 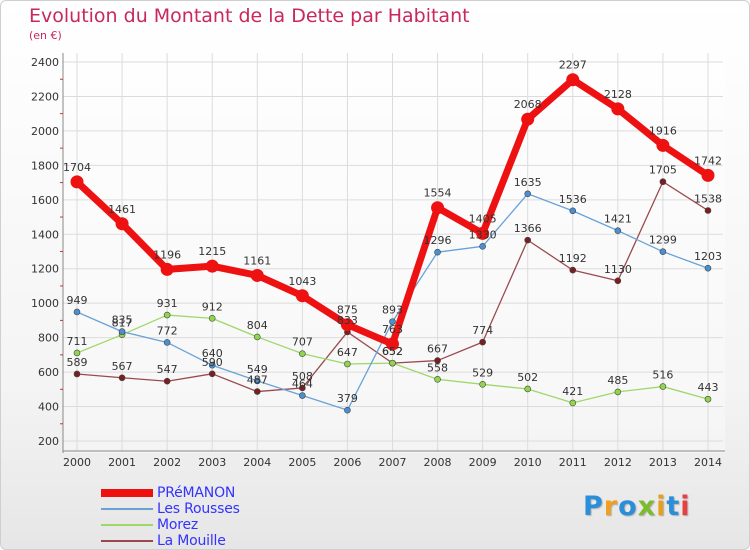 I want to click on legend-item: La Mouille, so click(x=163, y=541).